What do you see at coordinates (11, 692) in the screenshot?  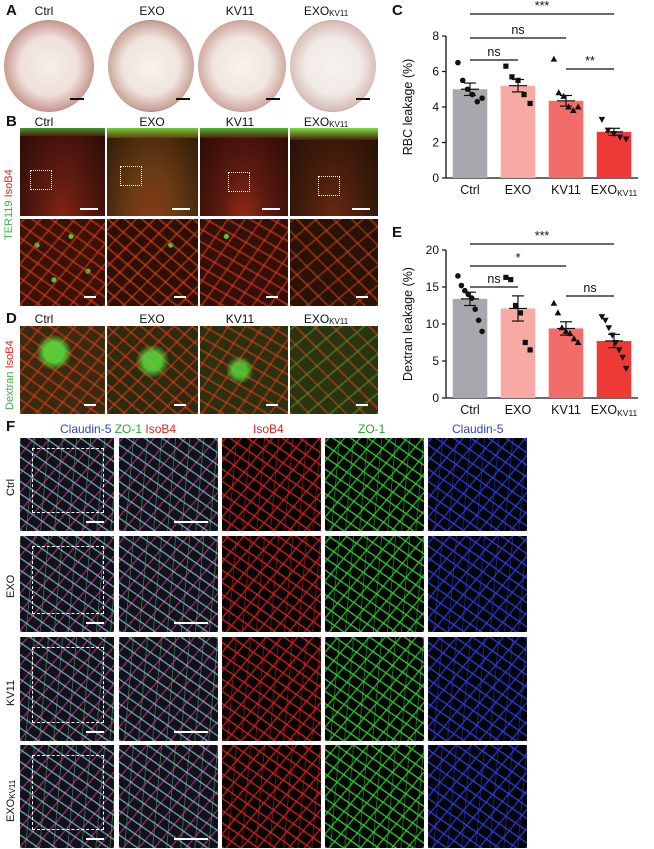 I see `f-row-label-kv11: KV11` at bounding box center [11, 692].